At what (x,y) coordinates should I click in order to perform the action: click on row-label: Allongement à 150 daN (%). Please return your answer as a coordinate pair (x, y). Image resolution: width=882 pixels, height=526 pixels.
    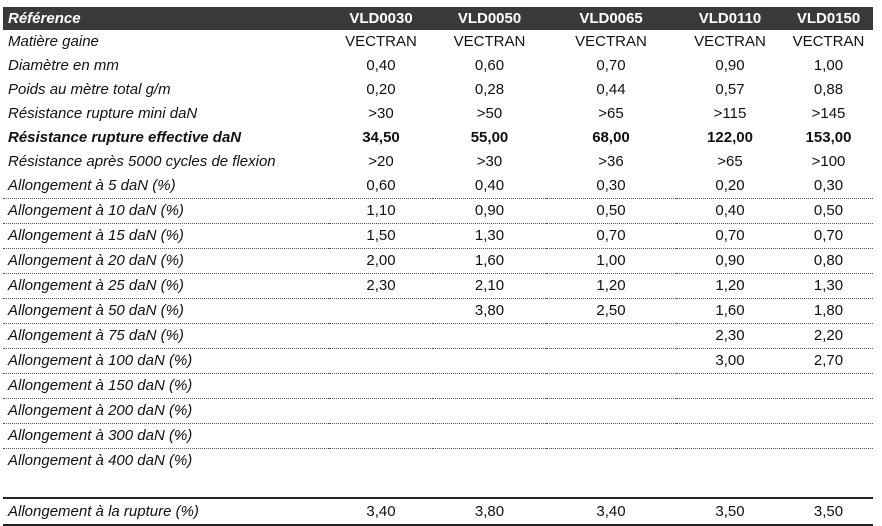
    Looking at the image, I should click on (166, 386).